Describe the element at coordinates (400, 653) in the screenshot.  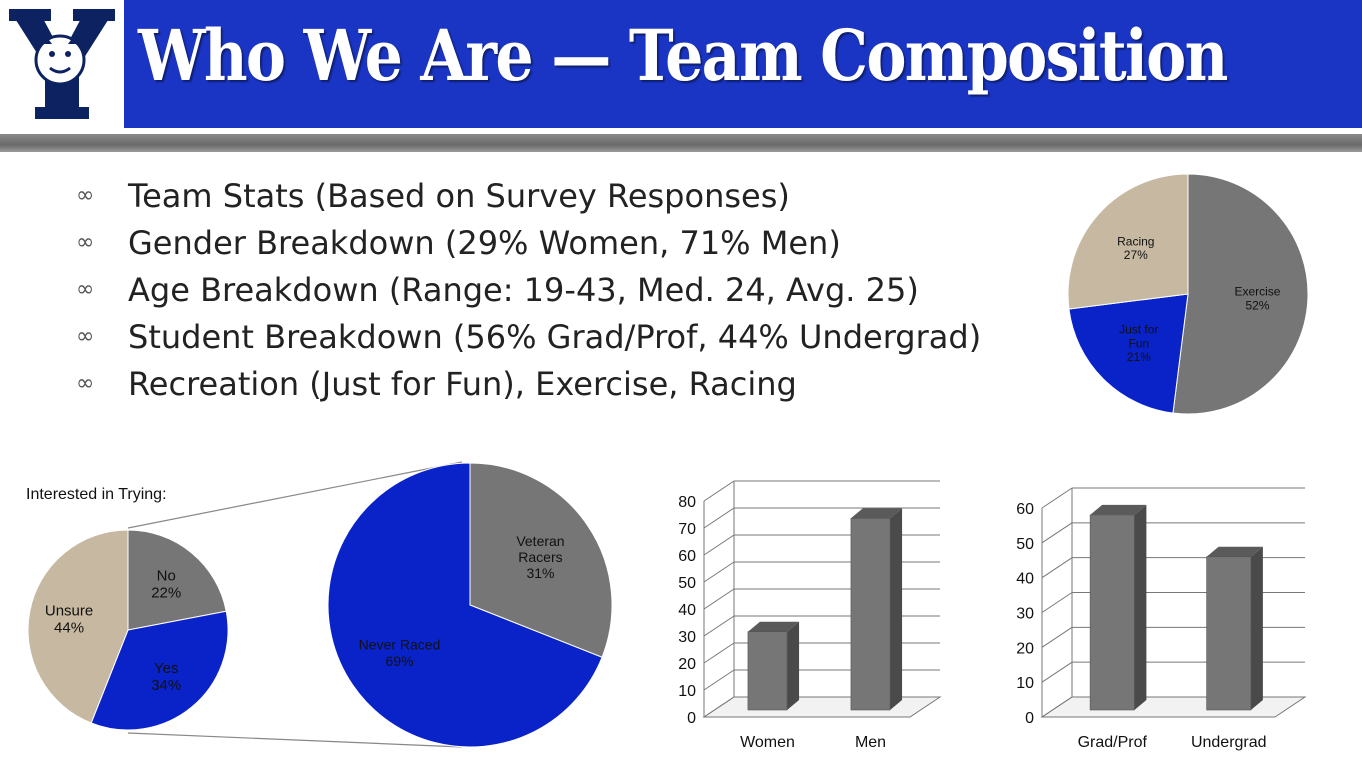
I see `pie-label: Never Raced 69%` at that location.